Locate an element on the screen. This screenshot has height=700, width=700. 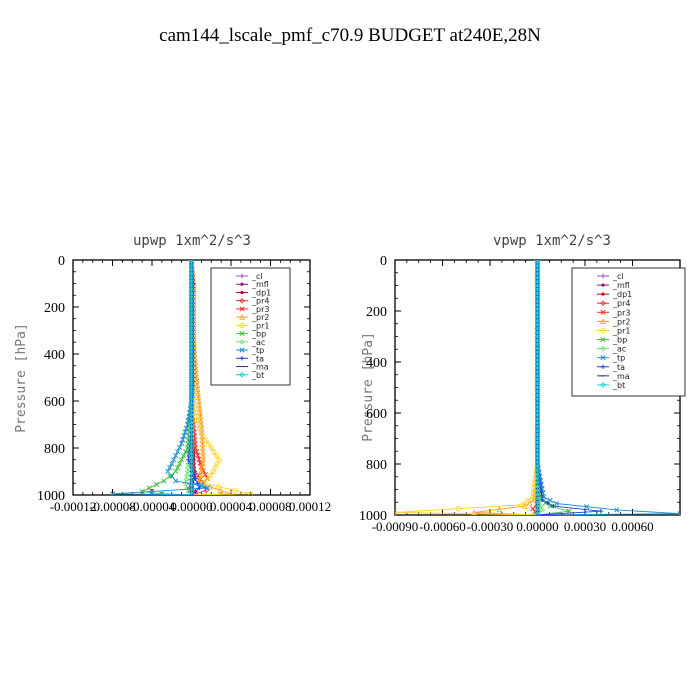
x-tick-label: 0.00060 is located at coordinates (632, 526).